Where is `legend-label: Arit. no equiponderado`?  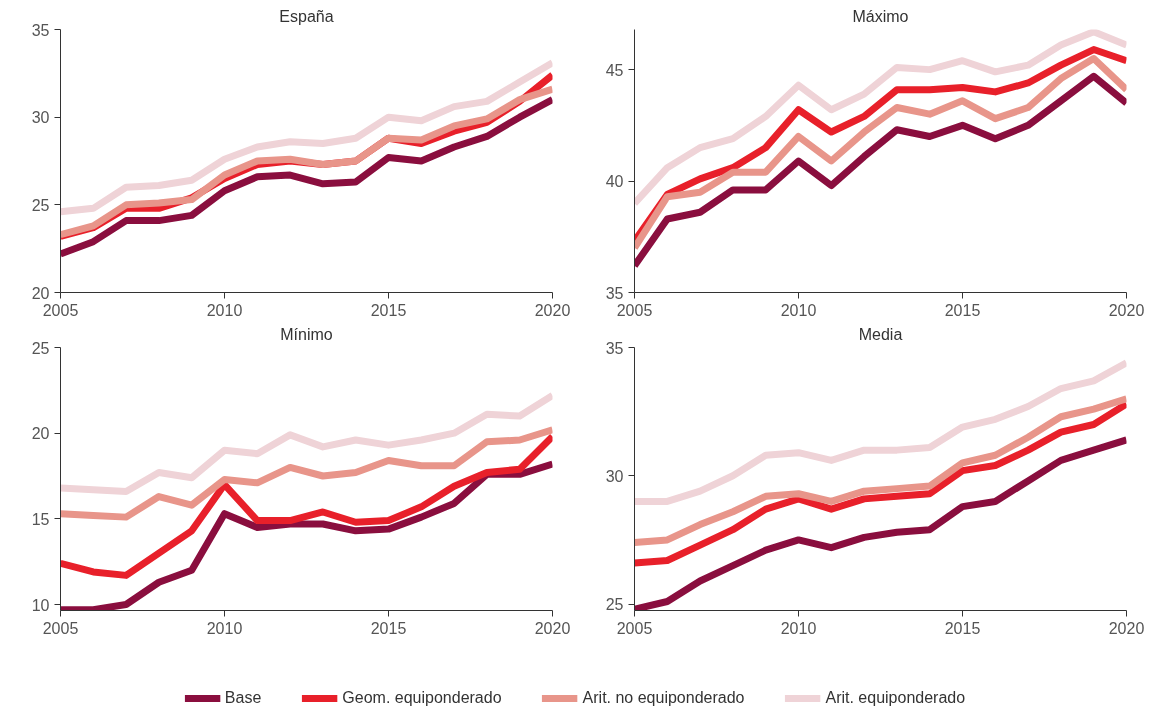
legend-label: Arit. no equiponderado is located at coordinates (663, 698).